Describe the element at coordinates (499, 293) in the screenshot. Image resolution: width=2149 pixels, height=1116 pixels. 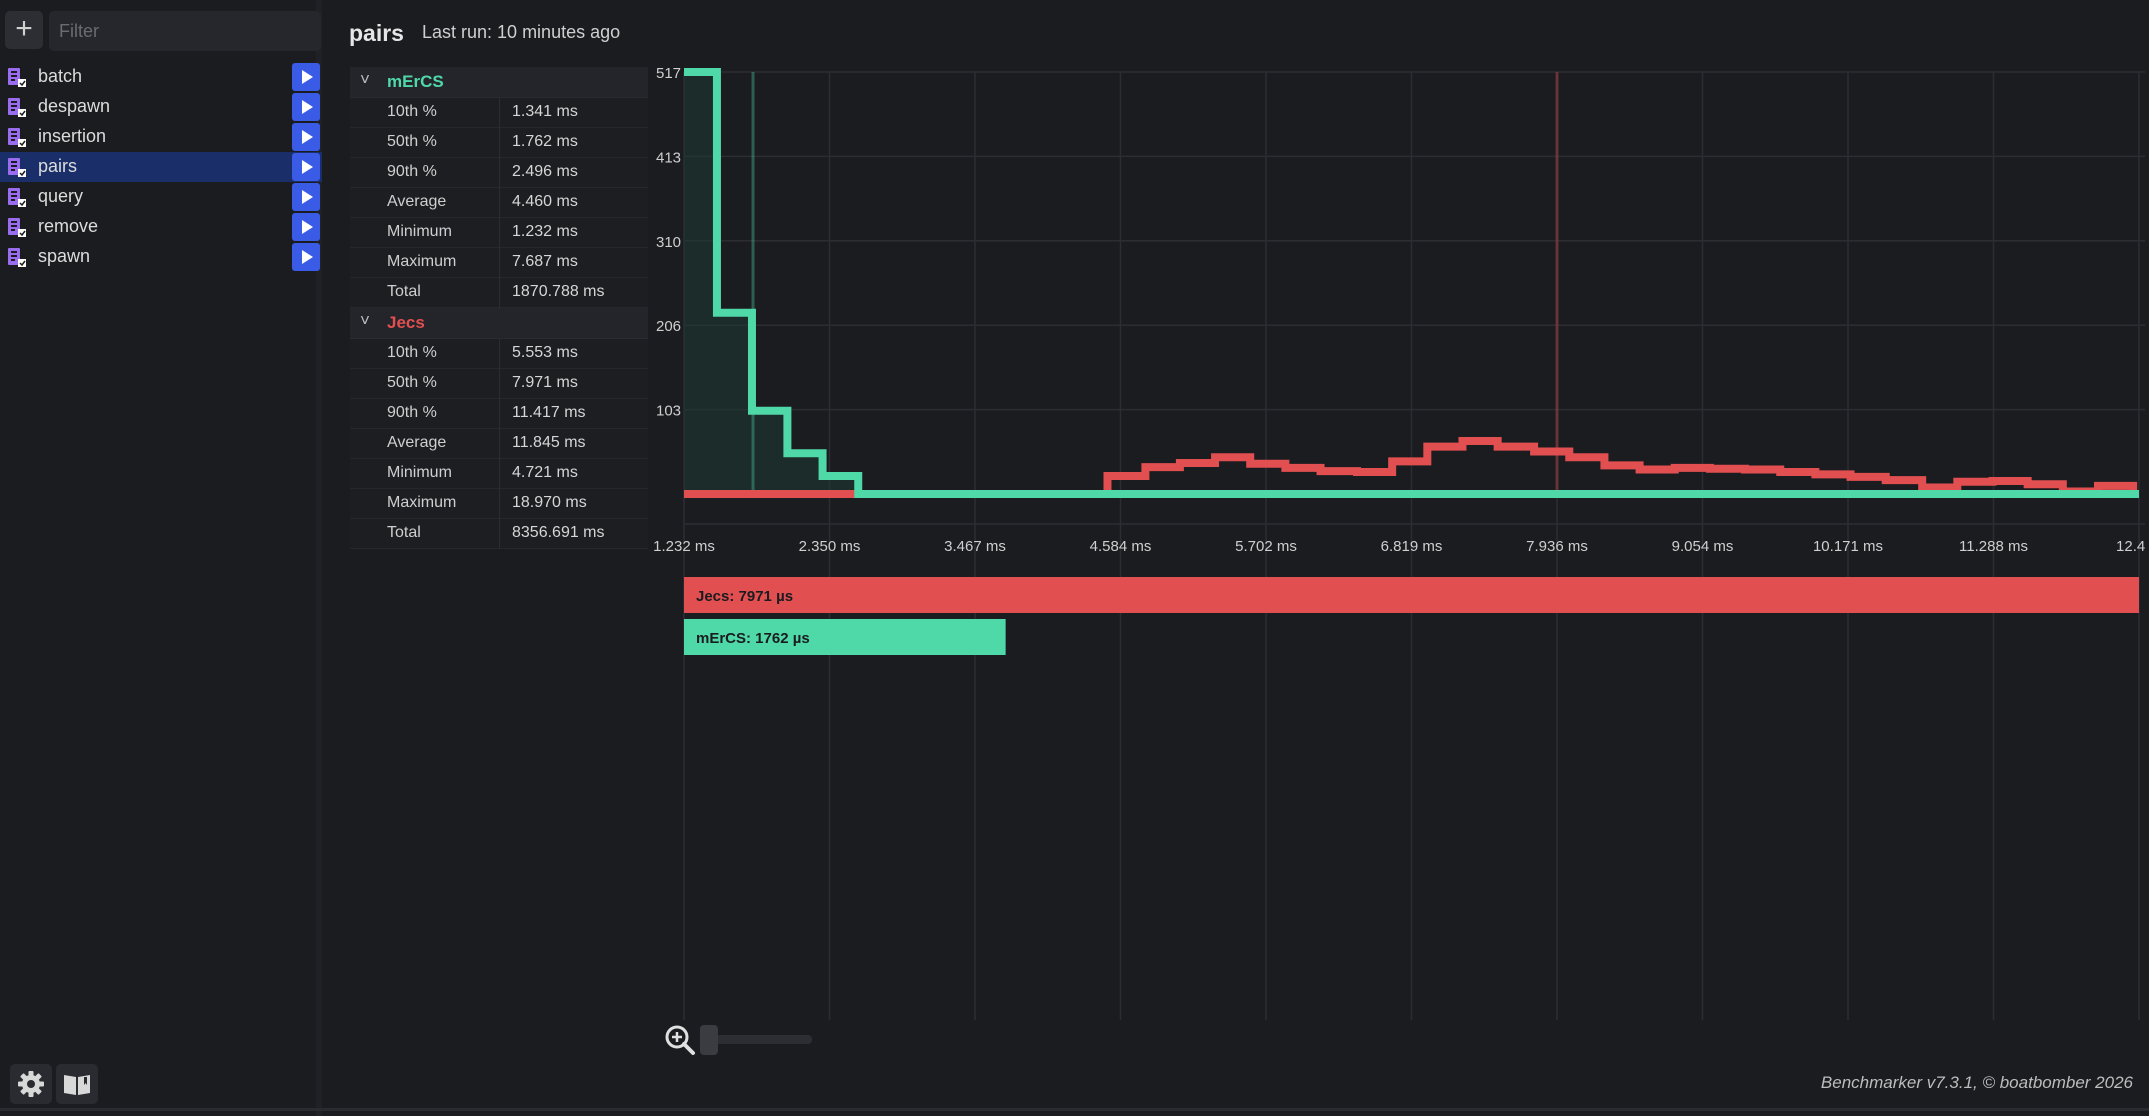
I see `stat-row: Total 1870.788 ms` at that location.